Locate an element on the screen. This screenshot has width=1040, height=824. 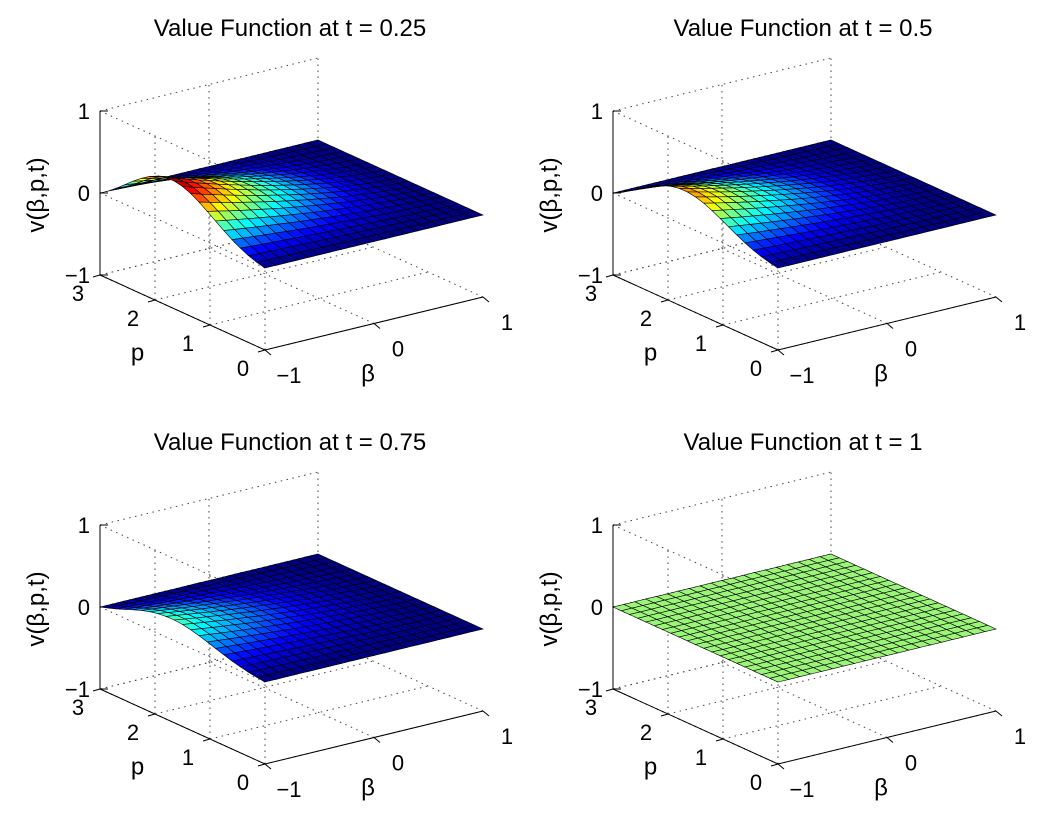
grid-lines is located at coordinates (291, 206).